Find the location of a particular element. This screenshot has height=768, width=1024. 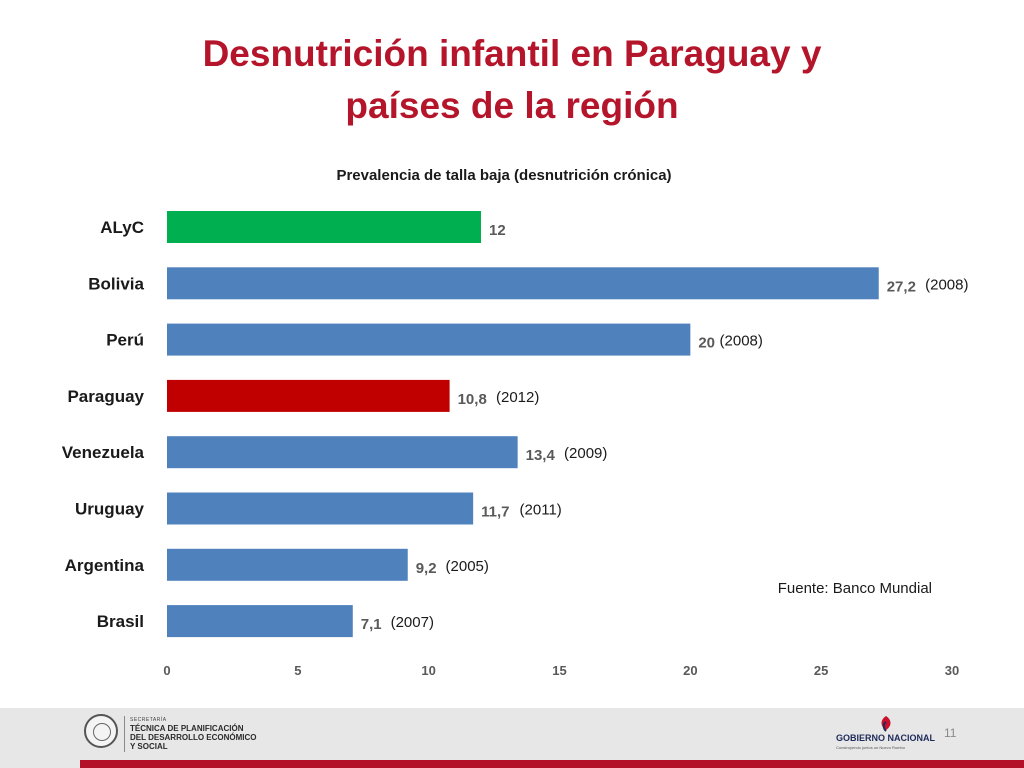

x-axis-ticks: 0 5 10 15 20 25 30 is located at coordinates (561, 670).